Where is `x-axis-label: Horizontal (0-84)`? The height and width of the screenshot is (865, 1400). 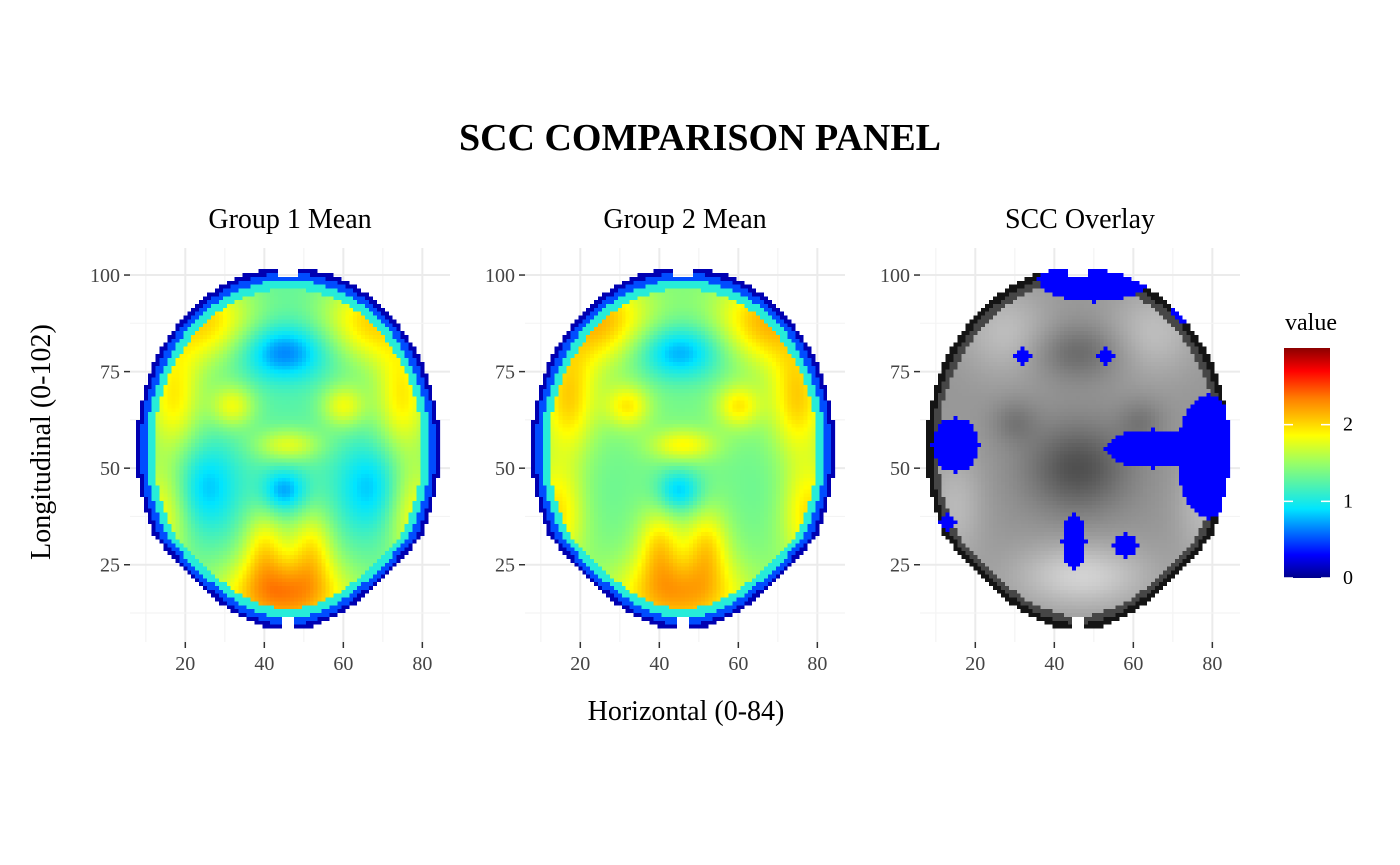 x-axis-label: Horizontal (0-84) is located at coordinates (686, 711).